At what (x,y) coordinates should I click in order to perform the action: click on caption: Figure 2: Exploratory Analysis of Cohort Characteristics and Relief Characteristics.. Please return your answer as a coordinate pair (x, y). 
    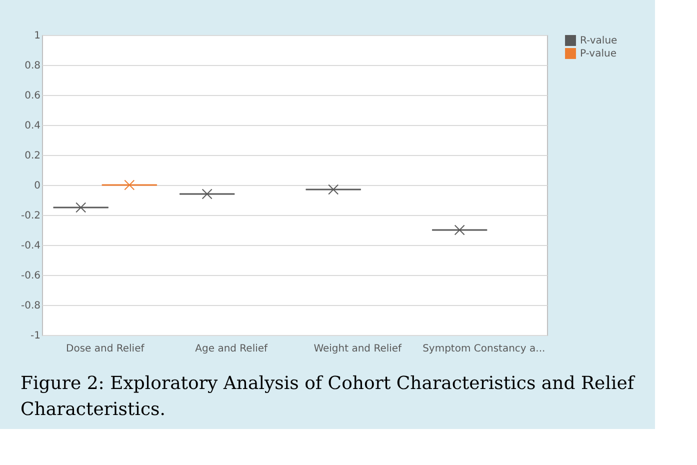
    Looking at the image, I should click on (328, 396).